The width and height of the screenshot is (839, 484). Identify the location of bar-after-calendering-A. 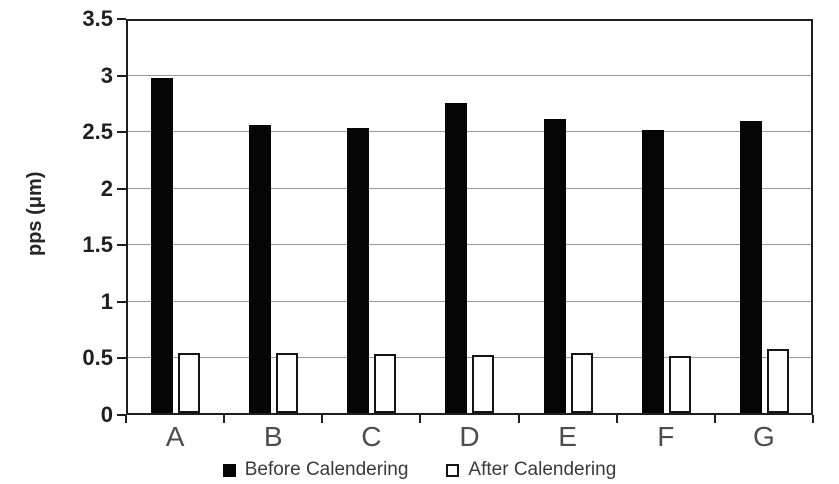
(189, 383).